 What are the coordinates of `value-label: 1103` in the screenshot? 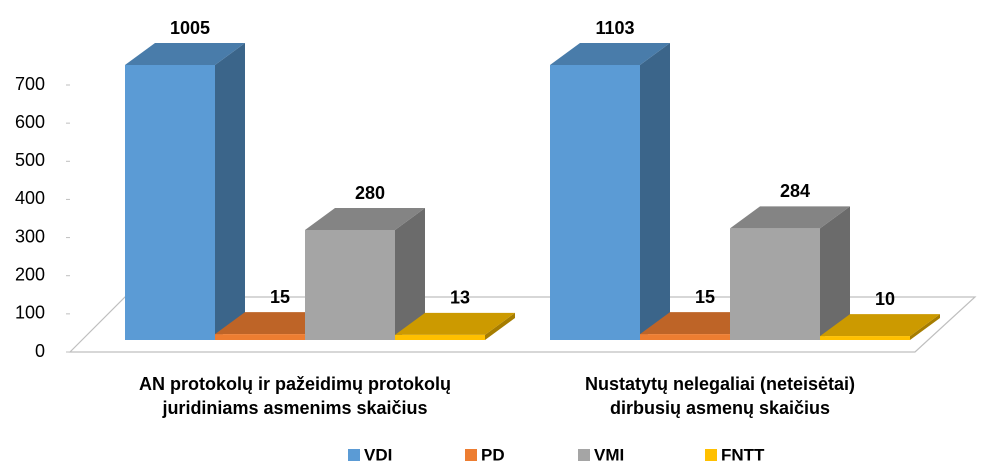 It's located at (614, 28).